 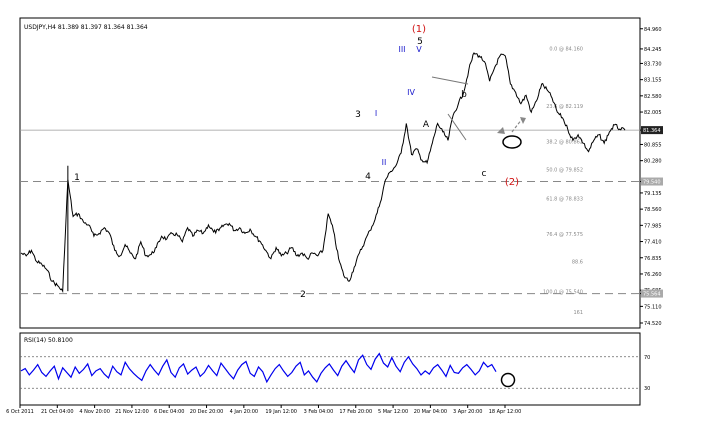 I want to click on level-marker-badge, so click(x=652, y=181).